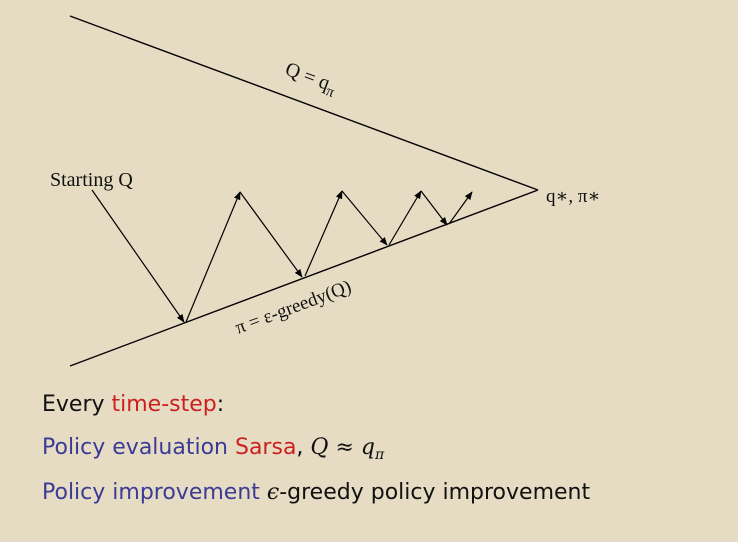 This screenshot has height=542, width=738. Describe the element at coordinates (138, 256) in the screenshot. I see `start-arrow` at that location.